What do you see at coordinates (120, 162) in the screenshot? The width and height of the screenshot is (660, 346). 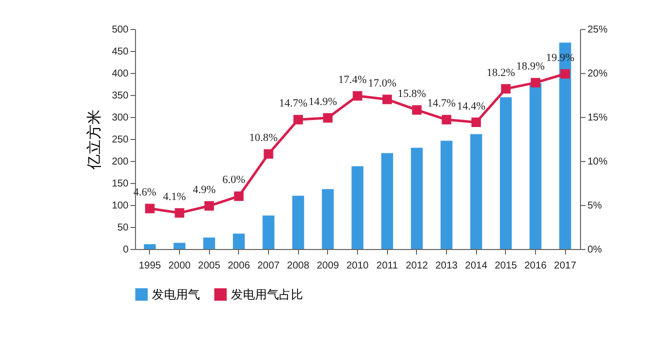 I see `y-tick-label: 200` at bounding box center [120, 162].